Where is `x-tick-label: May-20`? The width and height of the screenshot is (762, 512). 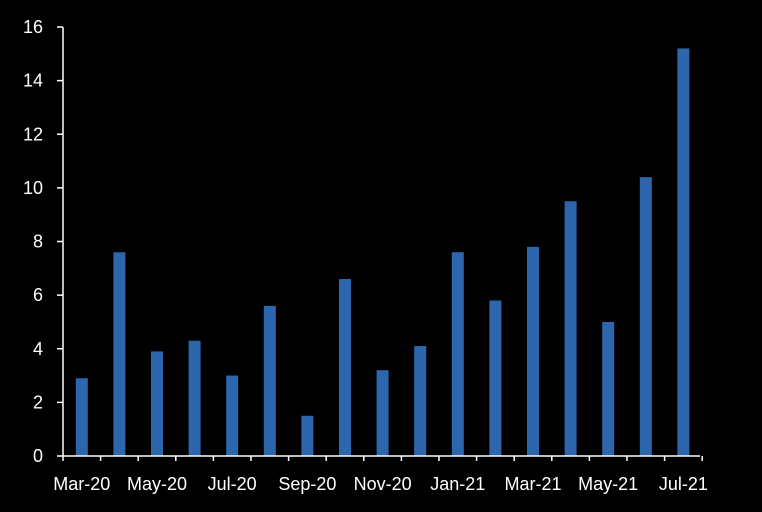
x-tick-label: May-20 is located at coordinates (157, 484).